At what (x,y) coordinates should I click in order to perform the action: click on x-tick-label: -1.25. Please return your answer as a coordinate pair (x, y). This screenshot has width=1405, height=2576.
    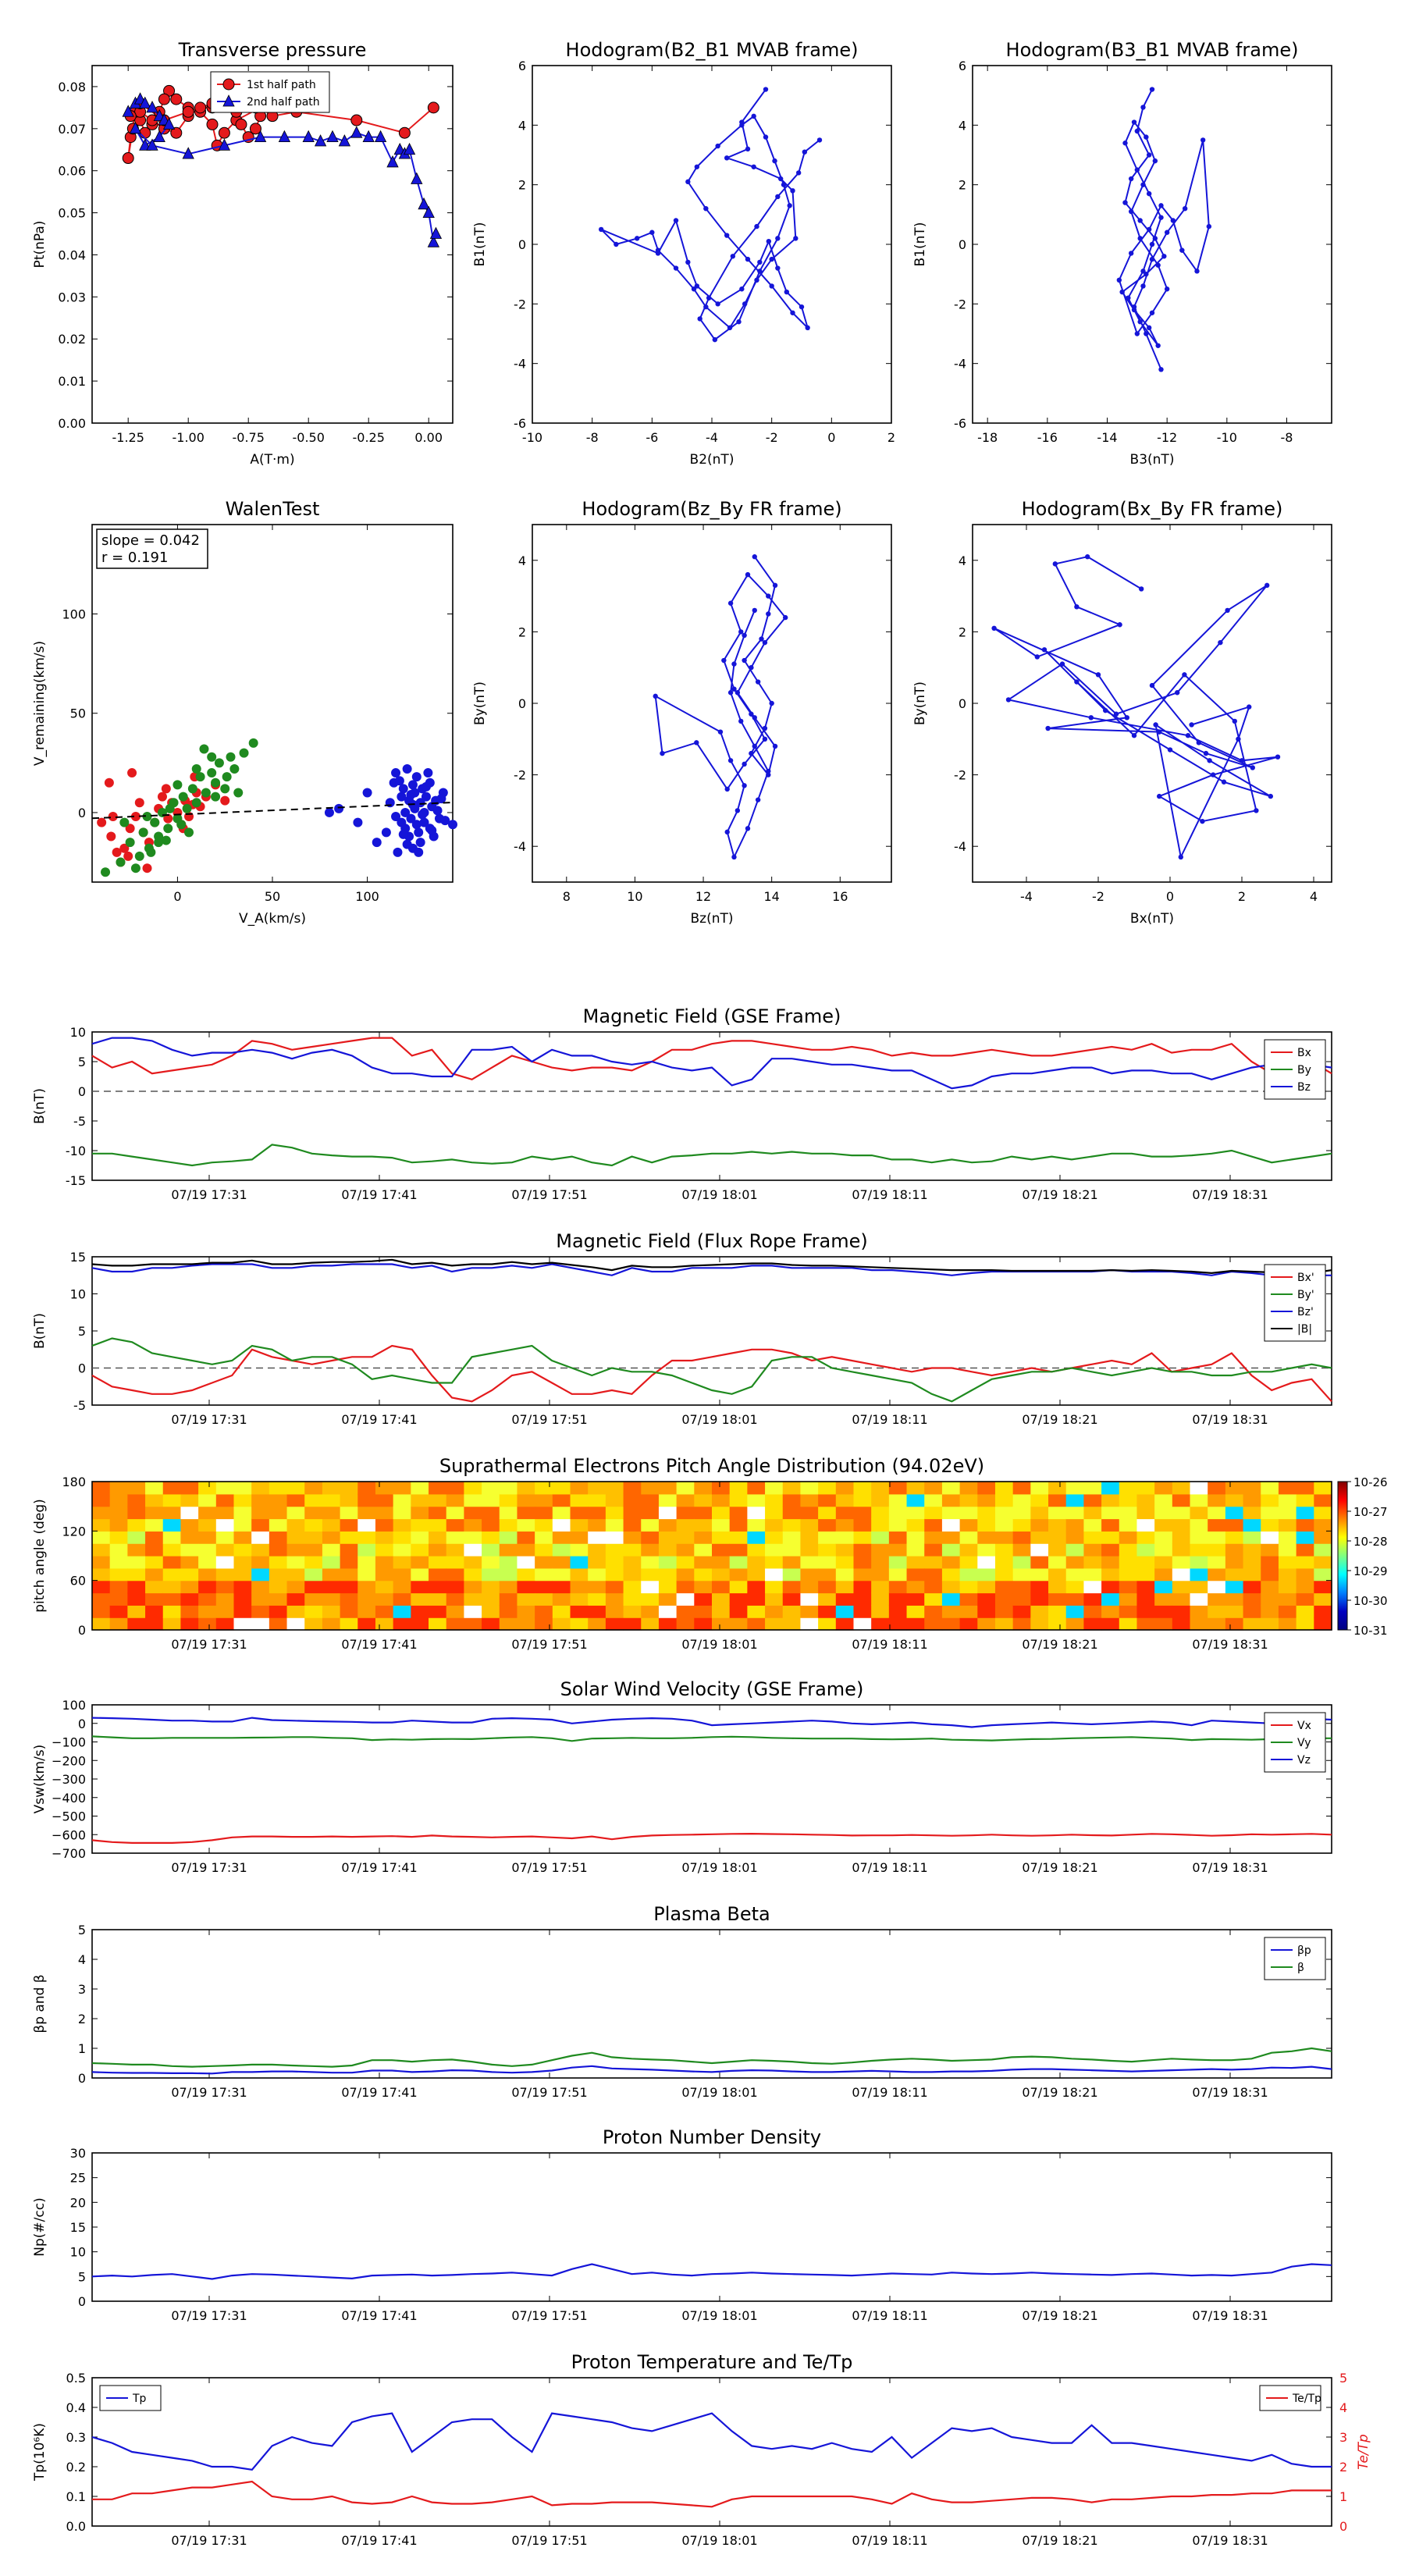
    Looking at the image, I should click on (128, 437).